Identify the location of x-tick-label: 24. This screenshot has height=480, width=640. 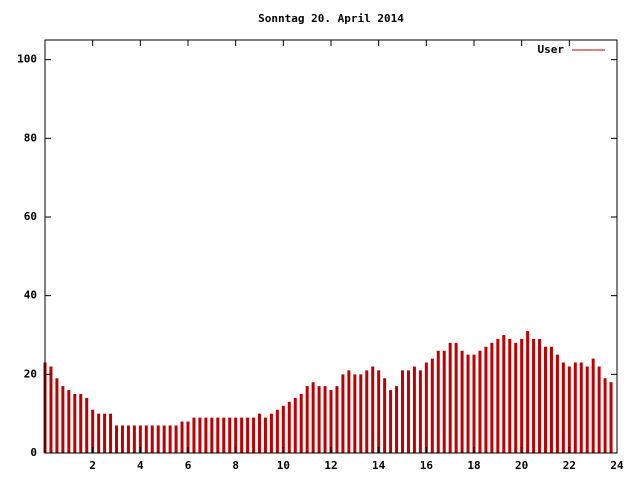
(617, 465).